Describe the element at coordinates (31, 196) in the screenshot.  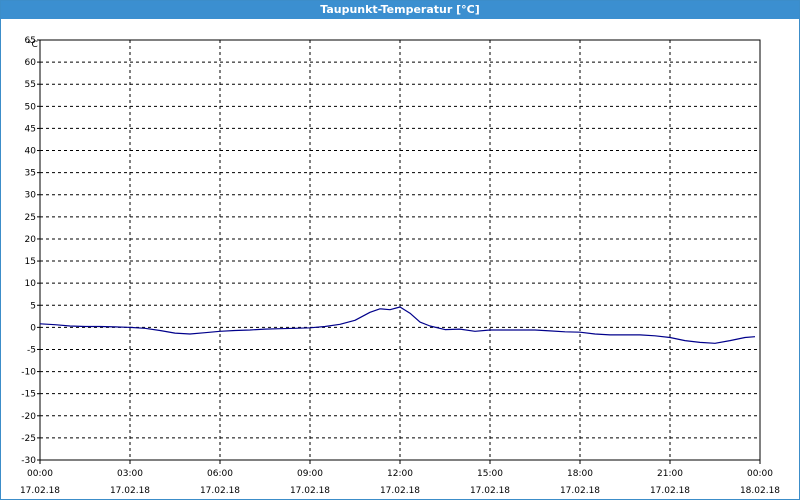
I see `y-tick-label: 30` at that location.